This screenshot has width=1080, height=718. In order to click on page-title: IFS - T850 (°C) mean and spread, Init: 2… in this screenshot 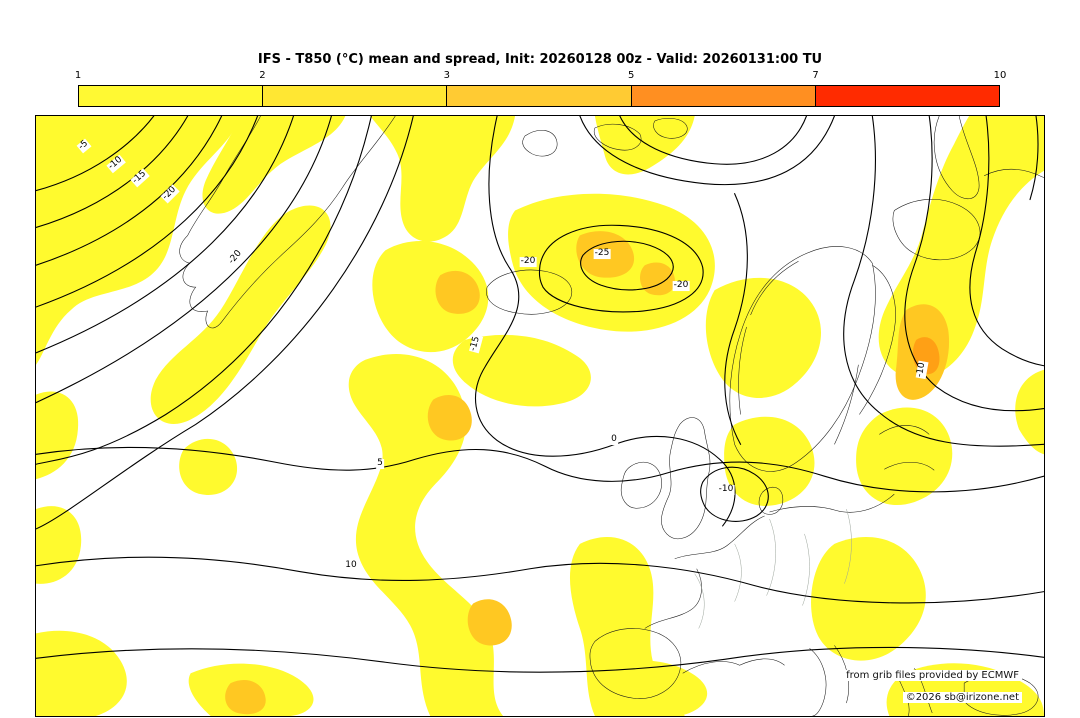, I will do `click(540, 59)`.